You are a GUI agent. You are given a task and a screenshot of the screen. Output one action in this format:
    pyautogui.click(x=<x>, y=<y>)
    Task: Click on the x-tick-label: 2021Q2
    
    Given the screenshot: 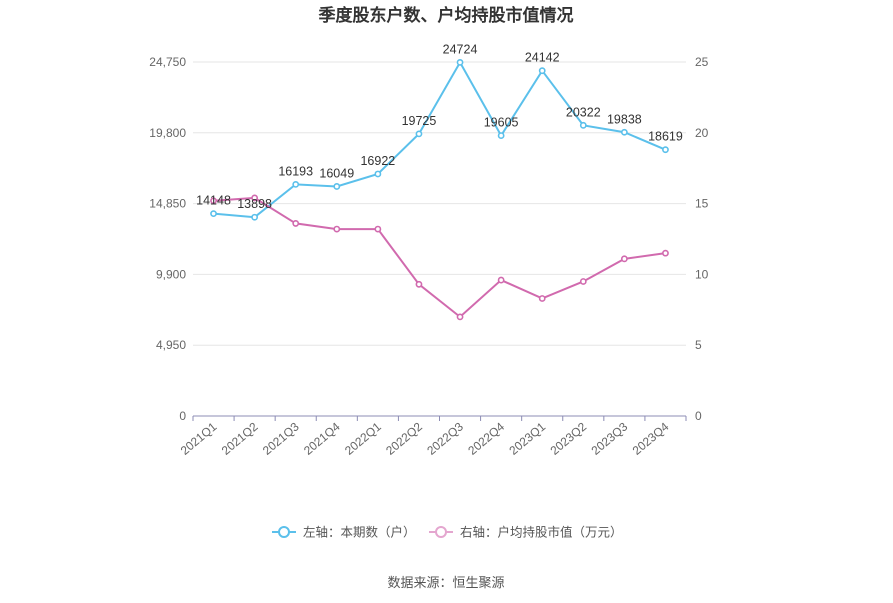 What is the action you would take?
    pyautogui.click(x=240, y=438)
    